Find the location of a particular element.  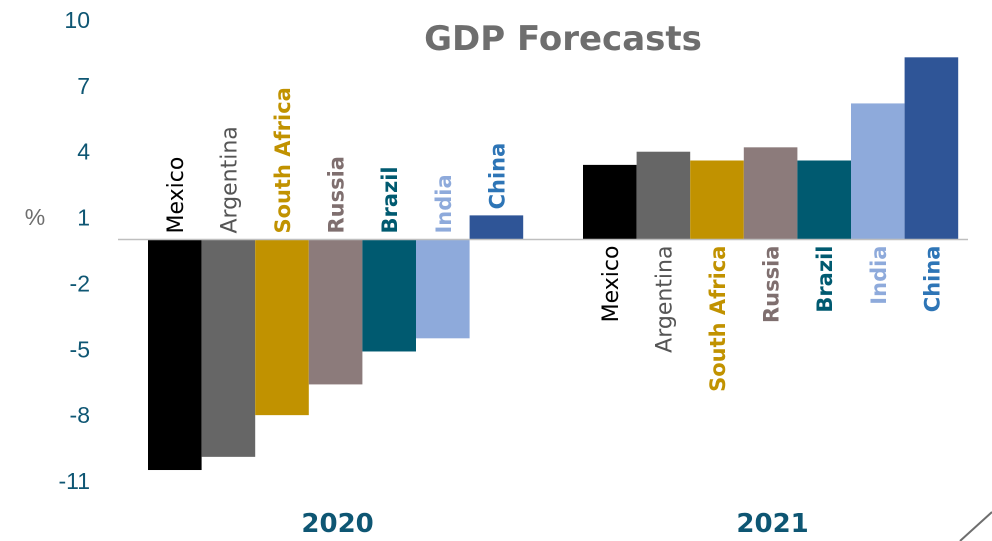

category-label-russia-2021: Russia is located at coordinates (772, 285).